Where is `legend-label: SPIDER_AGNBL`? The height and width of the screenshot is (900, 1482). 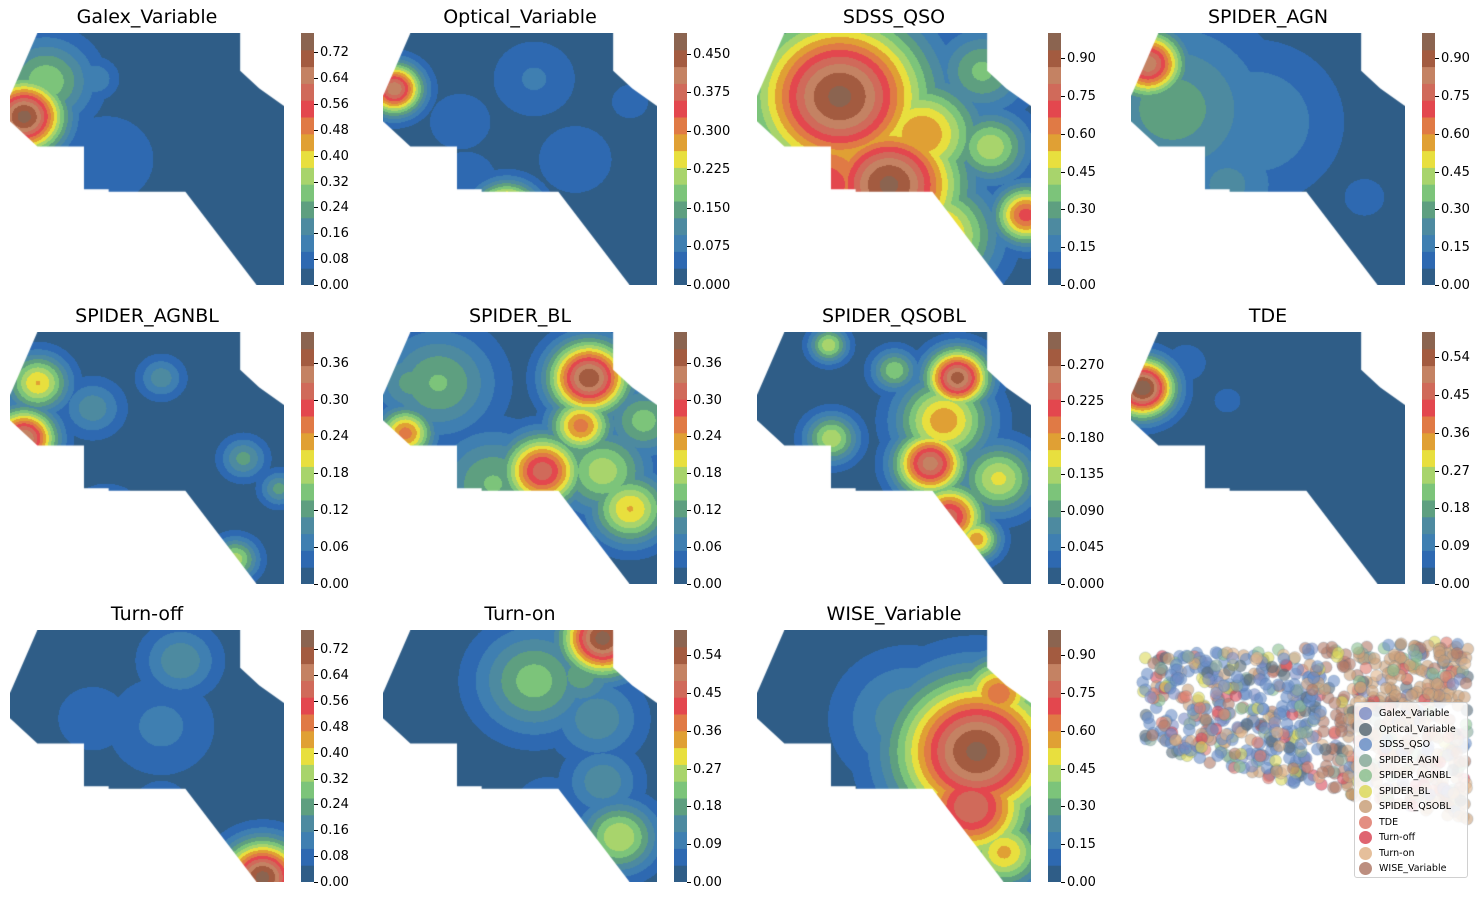 legend-label: SPIDER_AGNBL is located at coordinates (1415, 775).